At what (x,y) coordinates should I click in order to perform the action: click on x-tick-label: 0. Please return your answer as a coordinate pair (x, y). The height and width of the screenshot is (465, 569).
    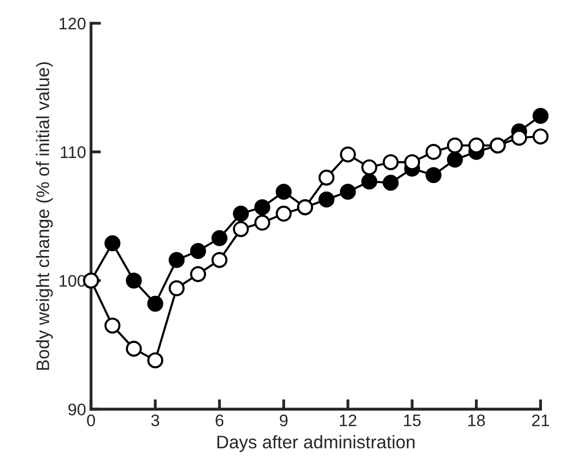
    Looking at the image, I should click on (91, 420).